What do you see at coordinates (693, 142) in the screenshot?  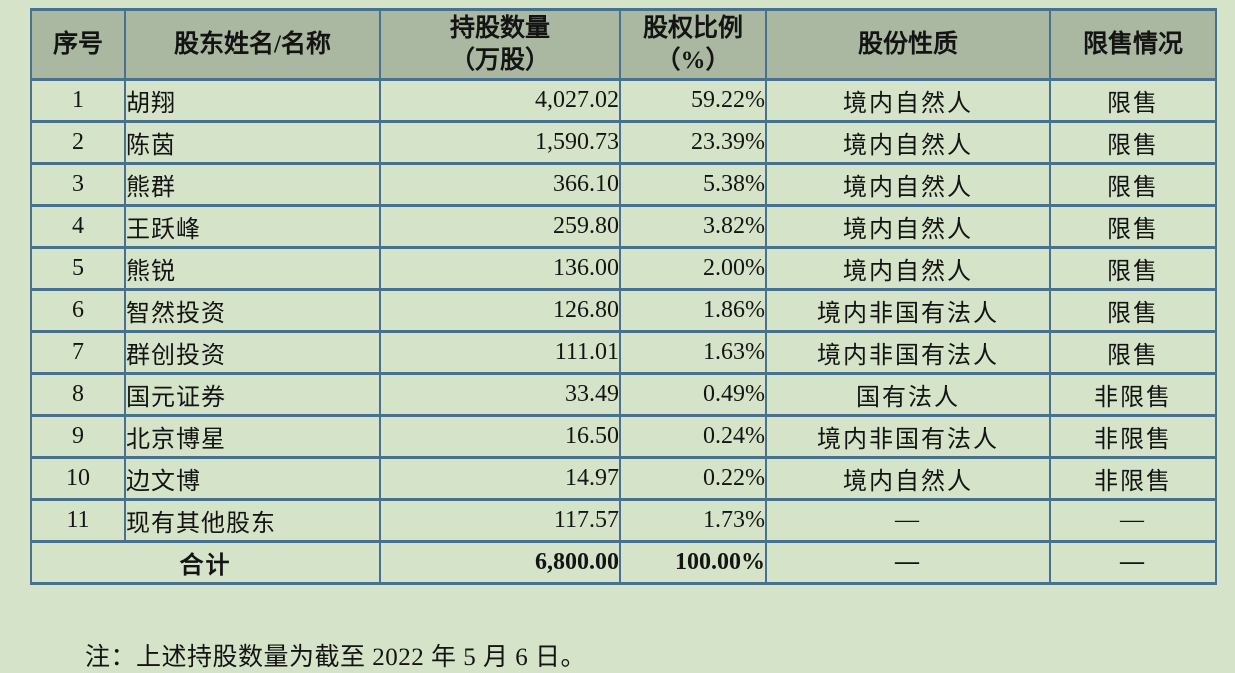 I see `cell-ratio: 23.39%` at bounding box center [693, 142].